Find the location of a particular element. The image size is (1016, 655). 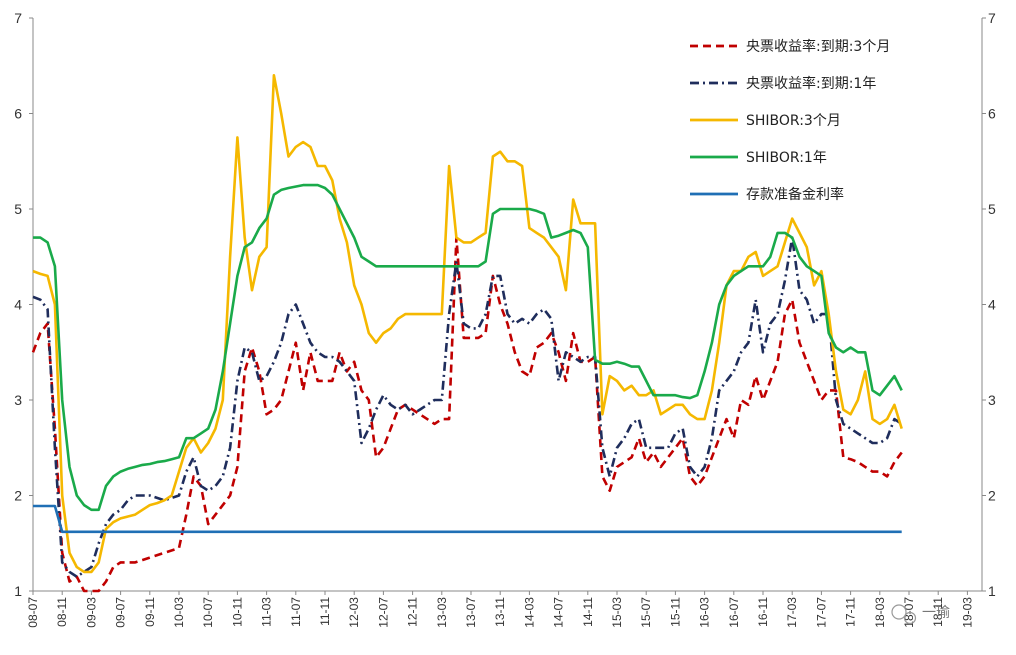

x-tick-label: 10-03 is located at coordinates (179, 612).